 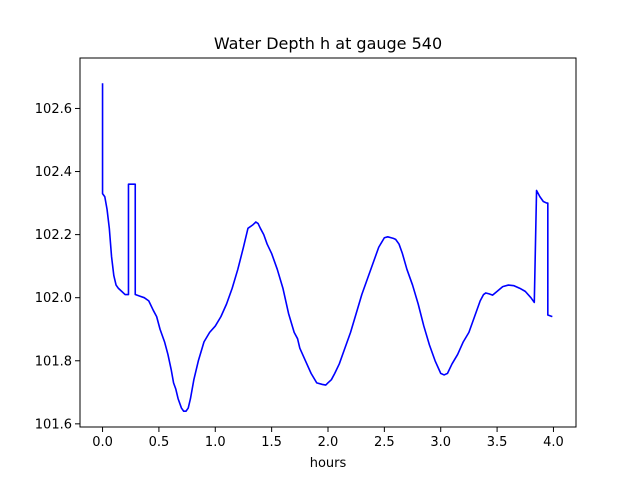 What do you see at coordinates (159, 442) in the screenshot?
I see `x-tick-label: 0.5` at bounding box center [159, 442].